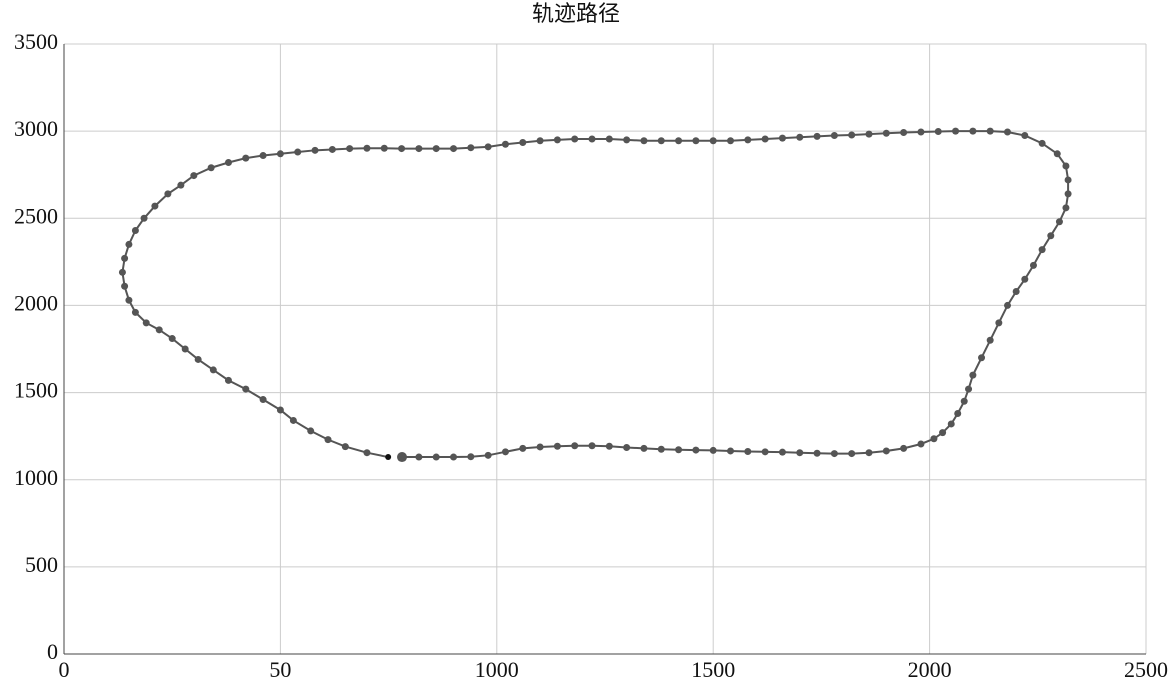 The image size is (1173, 684). Describe the element at coordinates (930, 669) in the screenshot. I see `x-tick-label: 2000` at that location.